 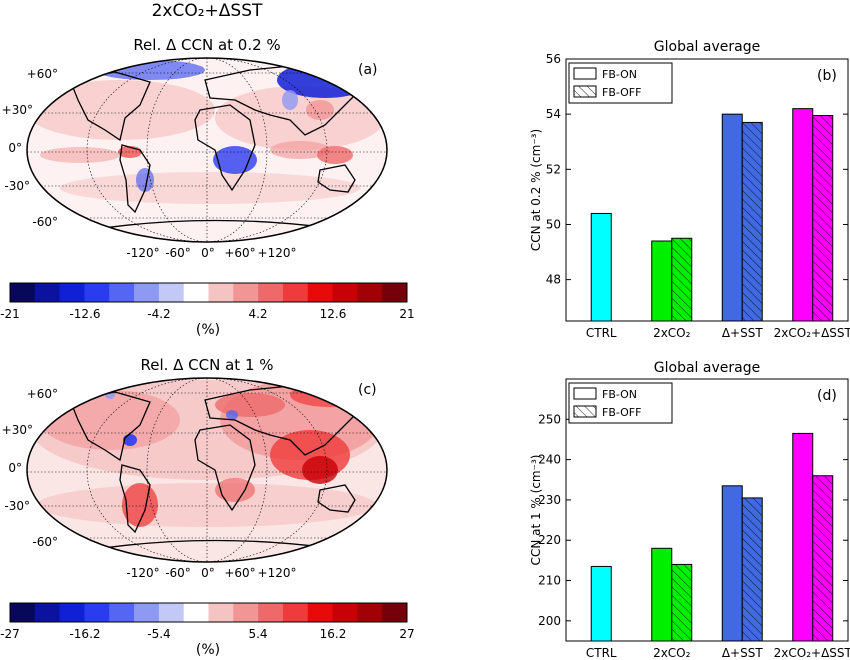 I want to click on map-c-lon-label: -120°, so click(x=142, y=573).